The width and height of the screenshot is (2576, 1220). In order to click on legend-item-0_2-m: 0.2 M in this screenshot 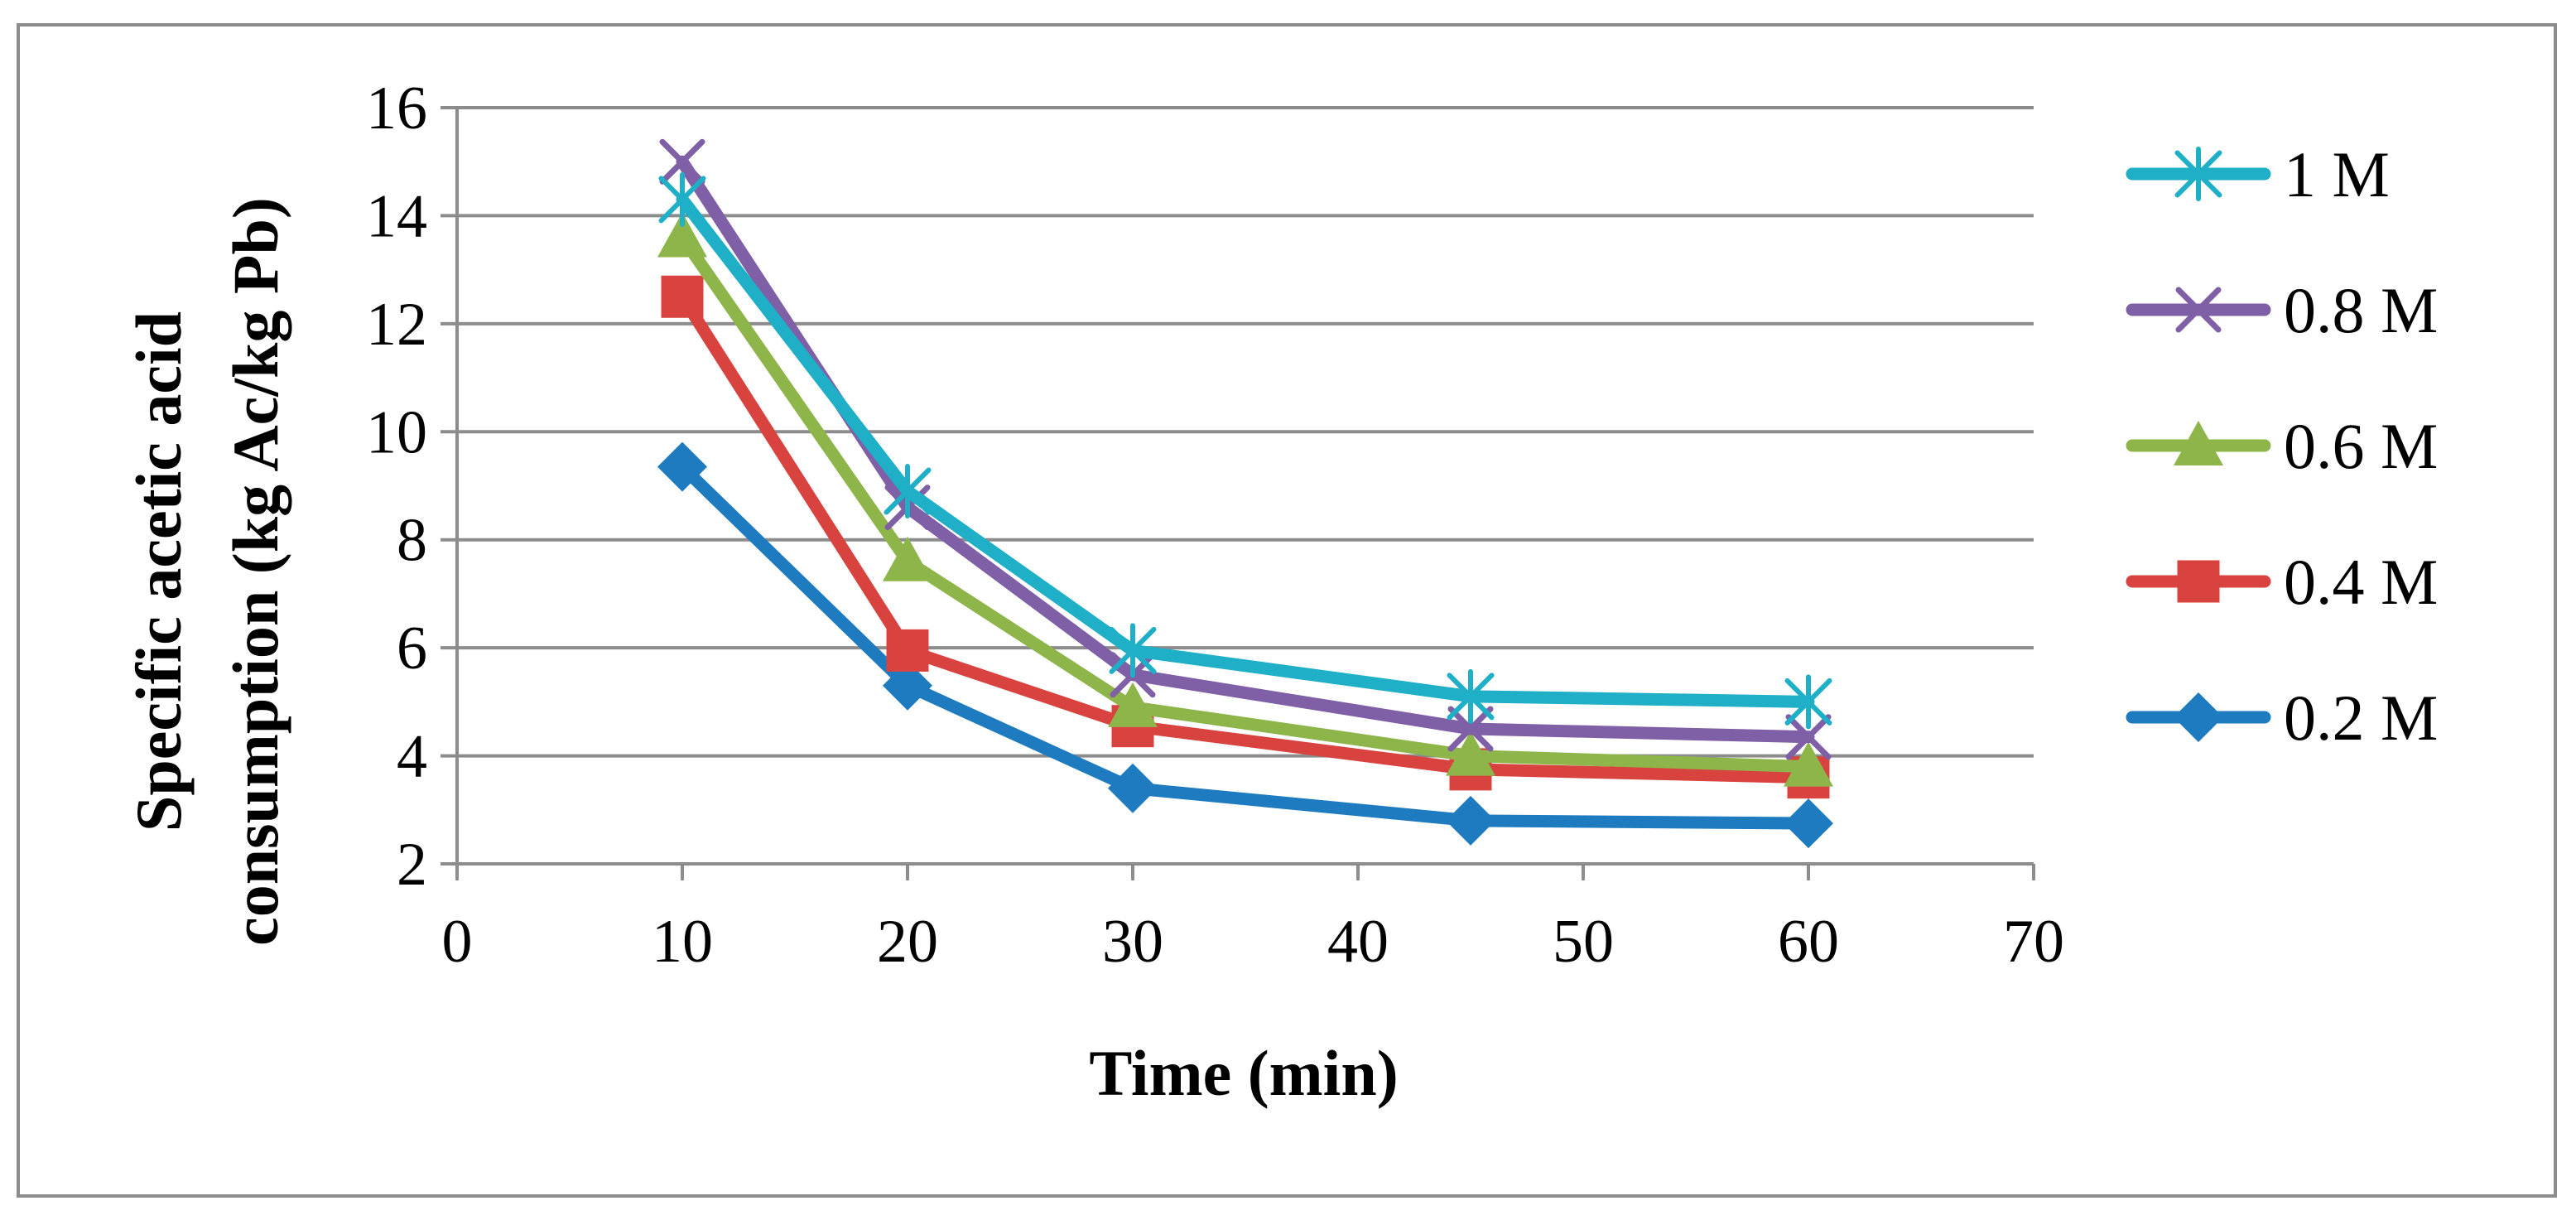, I will do `click(2282, 718)`.